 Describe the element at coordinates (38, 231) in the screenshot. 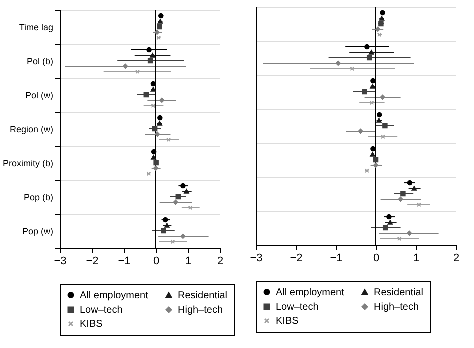

I see `y-tick-label: Pop (w)` at that location.